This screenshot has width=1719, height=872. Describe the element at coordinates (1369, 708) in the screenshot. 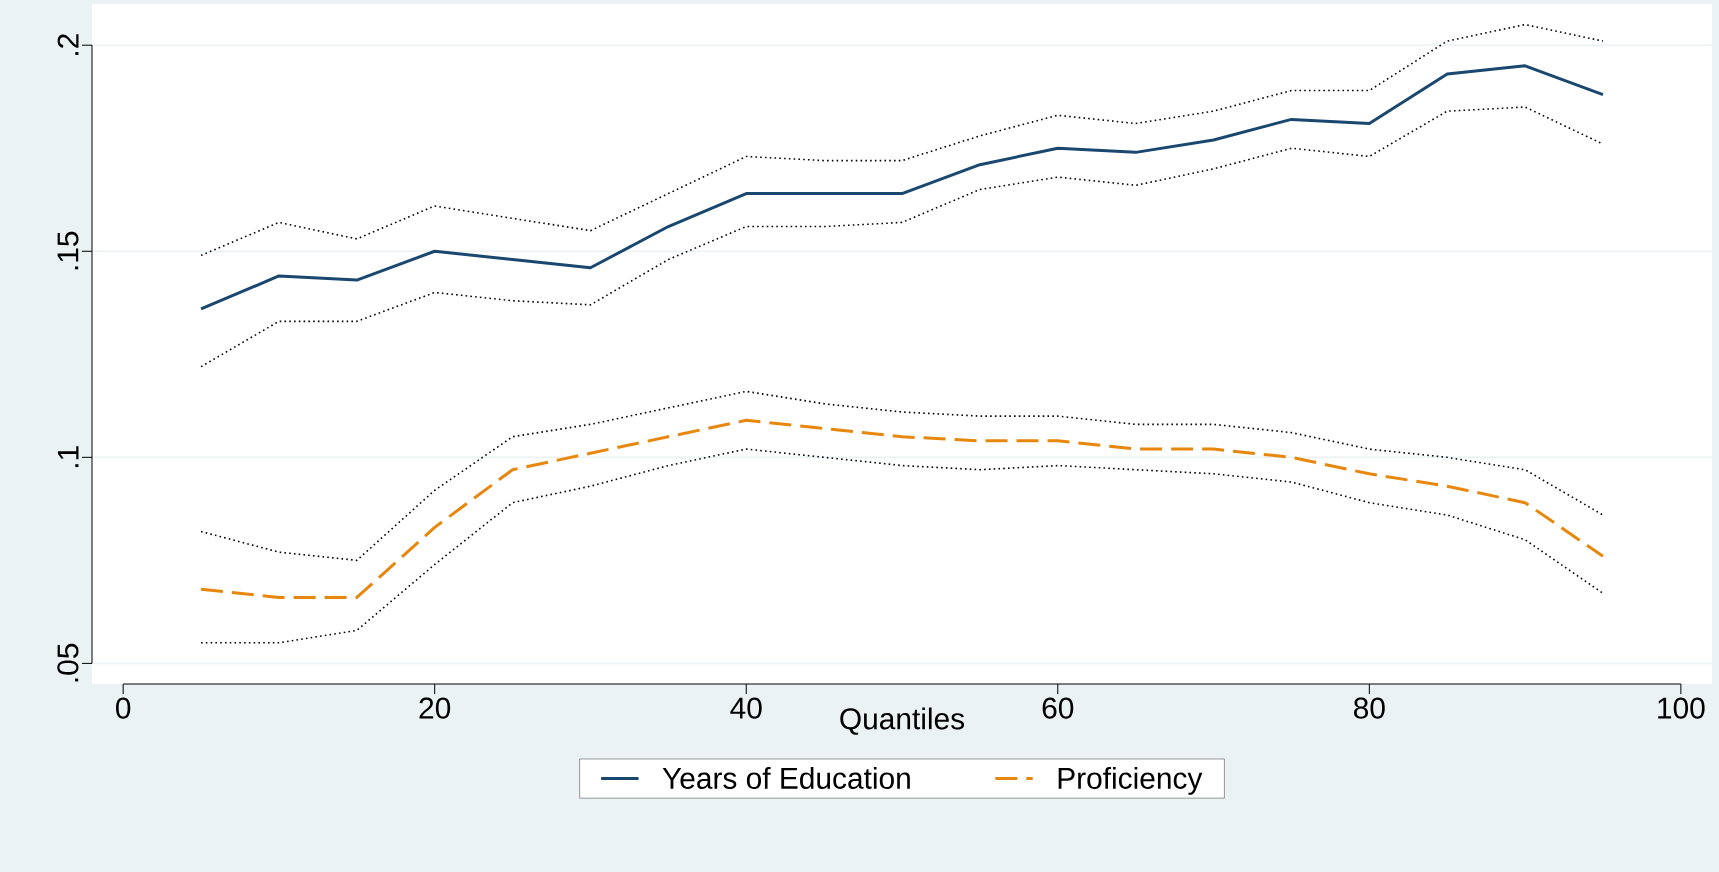

I see `x-tick-label: 80` at that location.